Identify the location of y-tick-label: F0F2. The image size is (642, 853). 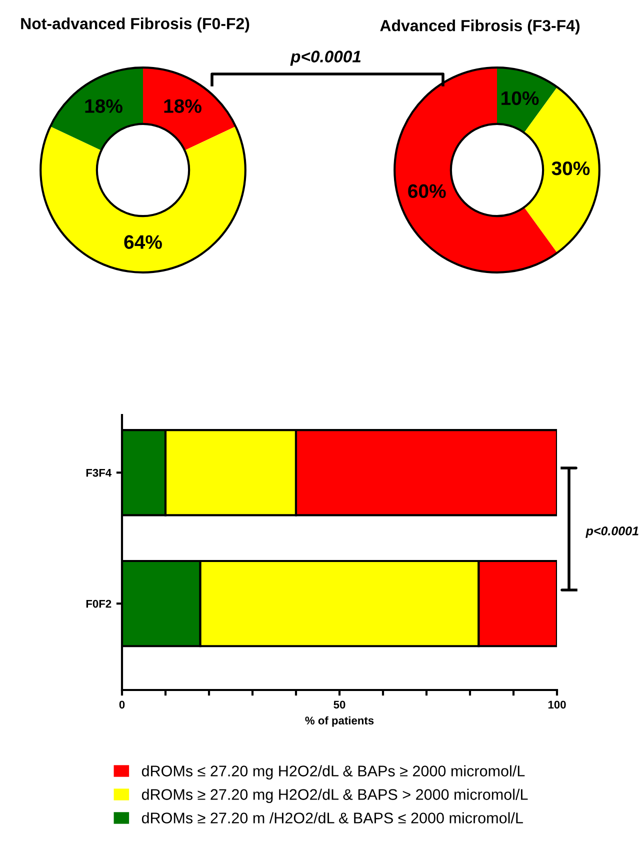
(99, 604).